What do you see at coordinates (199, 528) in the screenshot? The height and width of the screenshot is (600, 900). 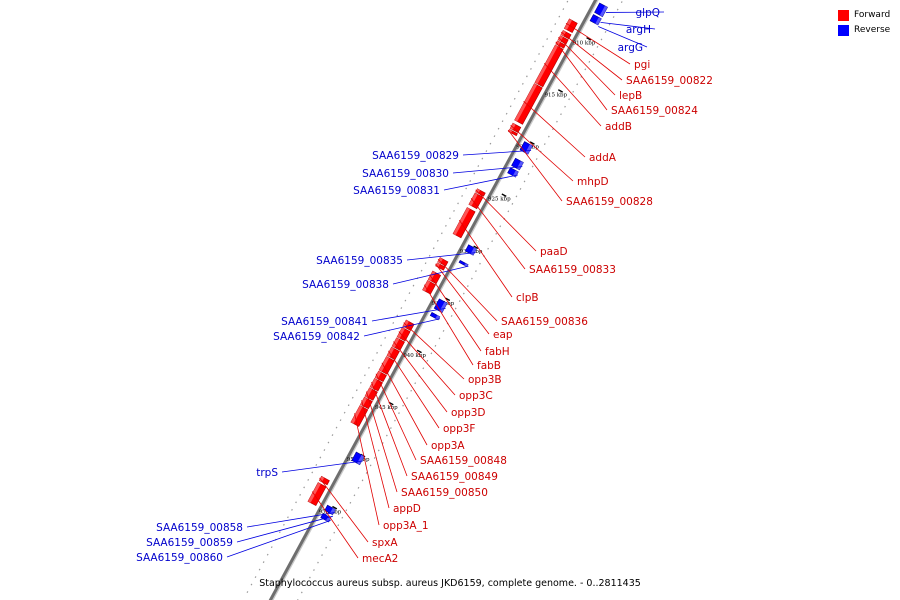 I see `reverse-gene-label: SAA6159_00858` at bounding box center [199, 528].